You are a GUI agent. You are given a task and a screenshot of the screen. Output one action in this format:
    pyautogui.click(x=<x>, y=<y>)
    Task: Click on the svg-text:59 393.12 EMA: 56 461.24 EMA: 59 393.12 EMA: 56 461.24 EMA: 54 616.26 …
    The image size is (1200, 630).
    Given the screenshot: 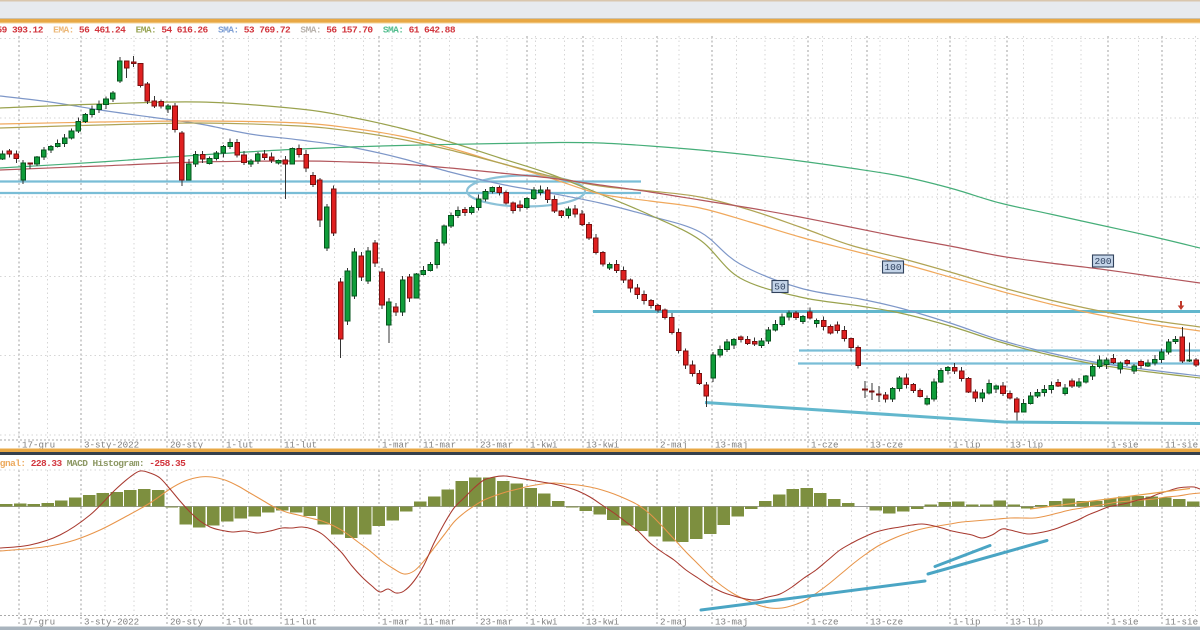 What is the action you would take?
    pyautogui.click(x=230, y=30)
    